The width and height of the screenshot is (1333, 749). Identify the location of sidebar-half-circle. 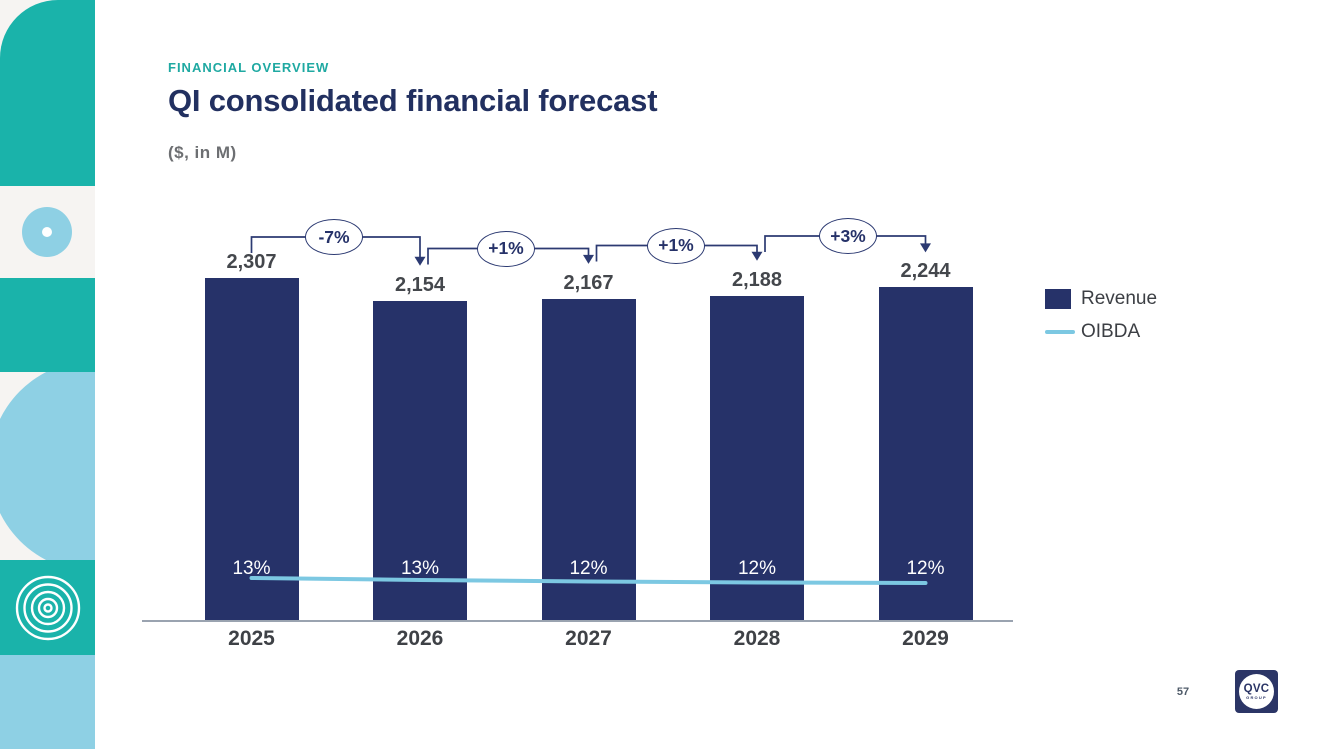
(47, 466).